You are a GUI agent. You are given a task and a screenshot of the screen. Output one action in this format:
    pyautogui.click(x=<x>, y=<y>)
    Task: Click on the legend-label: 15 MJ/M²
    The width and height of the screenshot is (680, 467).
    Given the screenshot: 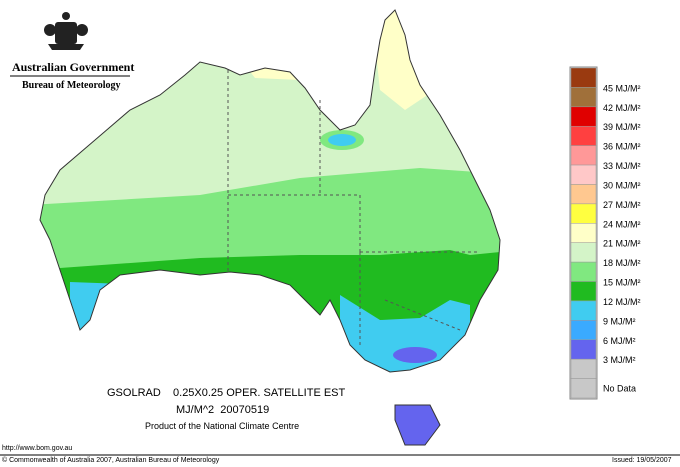 What is the action you would take?
    pyautogui.click(x=622, y=283)
    